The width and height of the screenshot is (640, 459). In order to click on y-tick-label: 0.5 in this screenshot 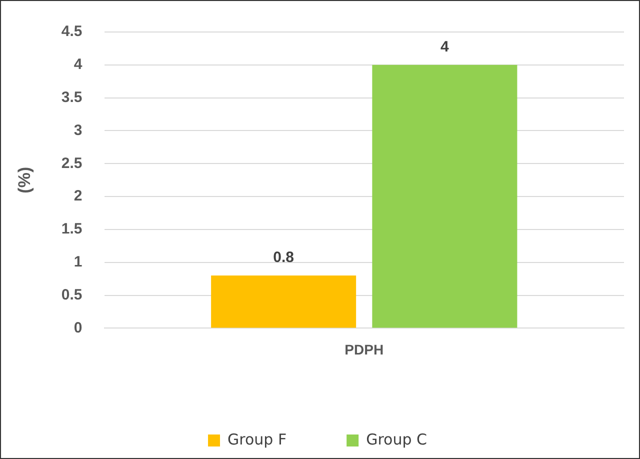, I will do `click(71, 295)`.